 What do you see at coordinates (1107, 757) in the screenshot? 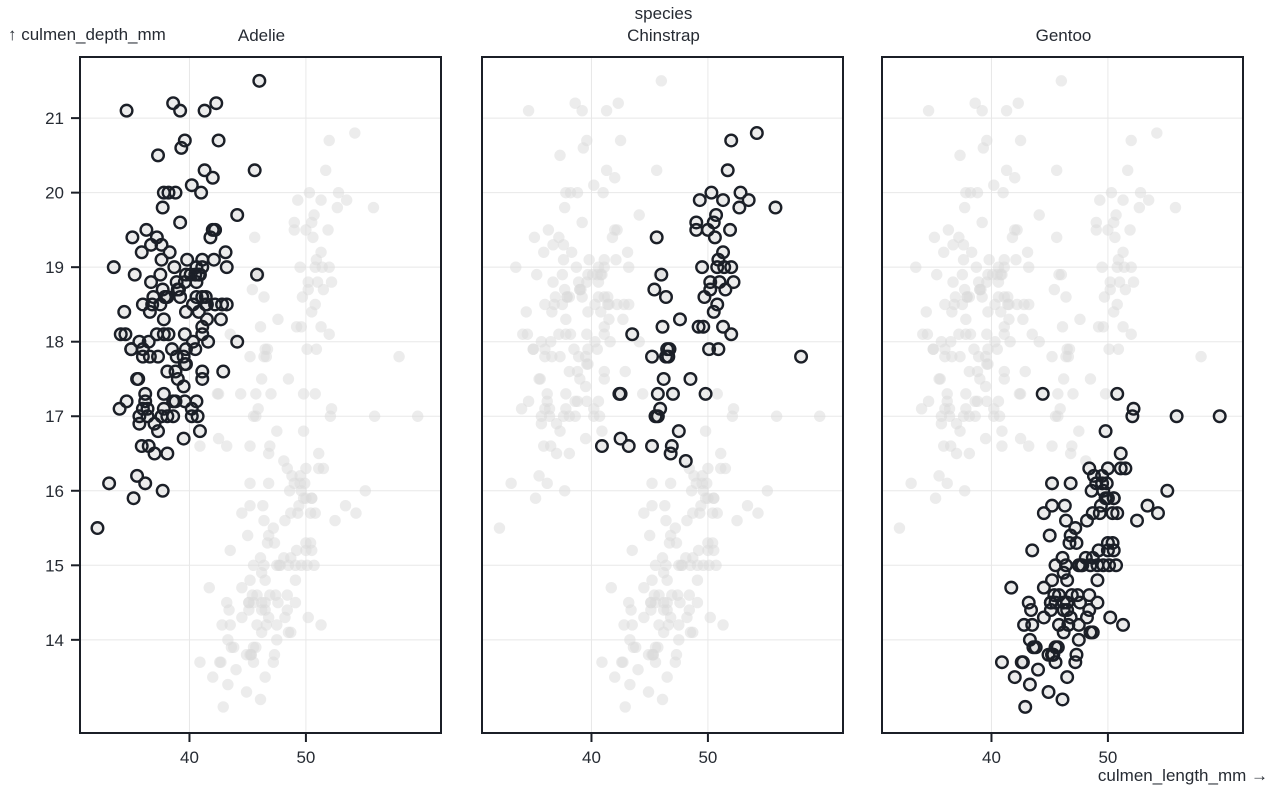
I see `x-tick-label: 50` at bounding box center [1107, 757].